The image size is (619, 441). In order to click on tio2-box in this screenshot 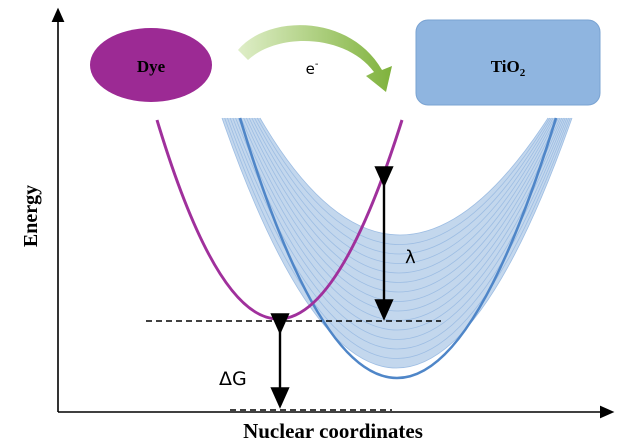, I will do `click(508, 62)`.